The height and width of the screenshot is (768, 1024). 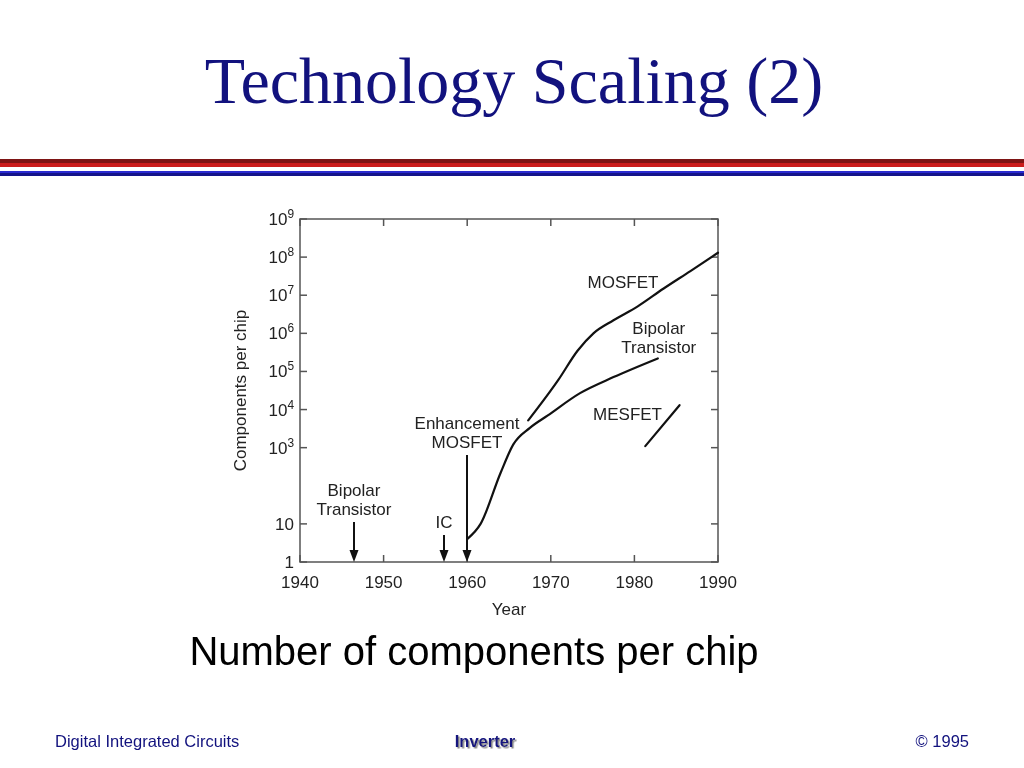 What do you see at coordinates (281, 256) in the screenshot?
I see `y-tick-label: 10$^{8}$` at bounding box center [281, 256].